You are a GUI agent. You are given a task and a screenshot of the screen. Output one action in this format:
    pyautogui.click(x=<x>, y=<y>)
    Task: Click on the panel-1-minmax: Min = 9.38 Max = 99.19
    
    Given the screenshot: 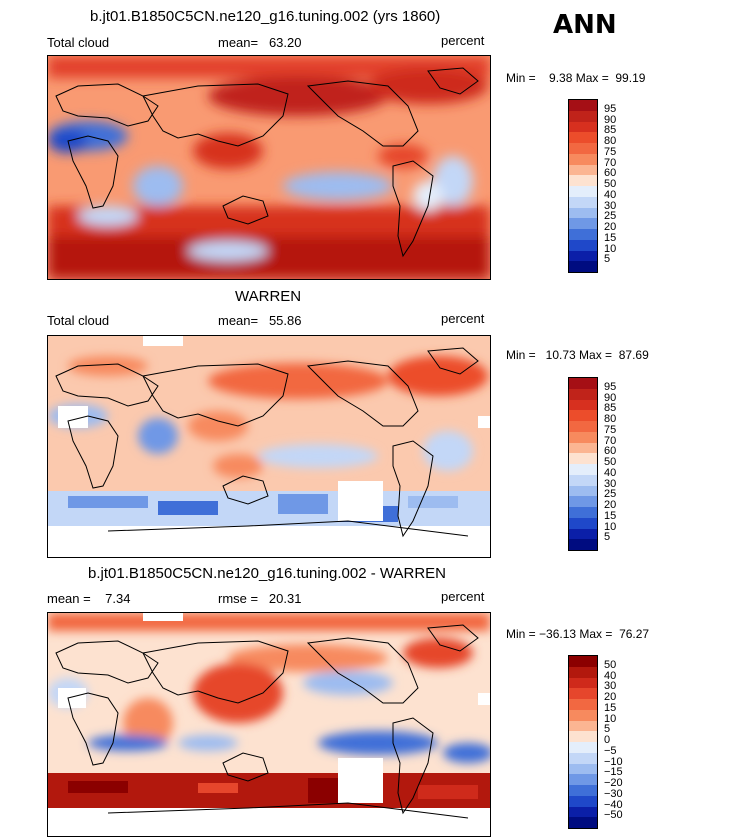 What is the action you would take?
    pyautogui.click(x=576, y=78)
    